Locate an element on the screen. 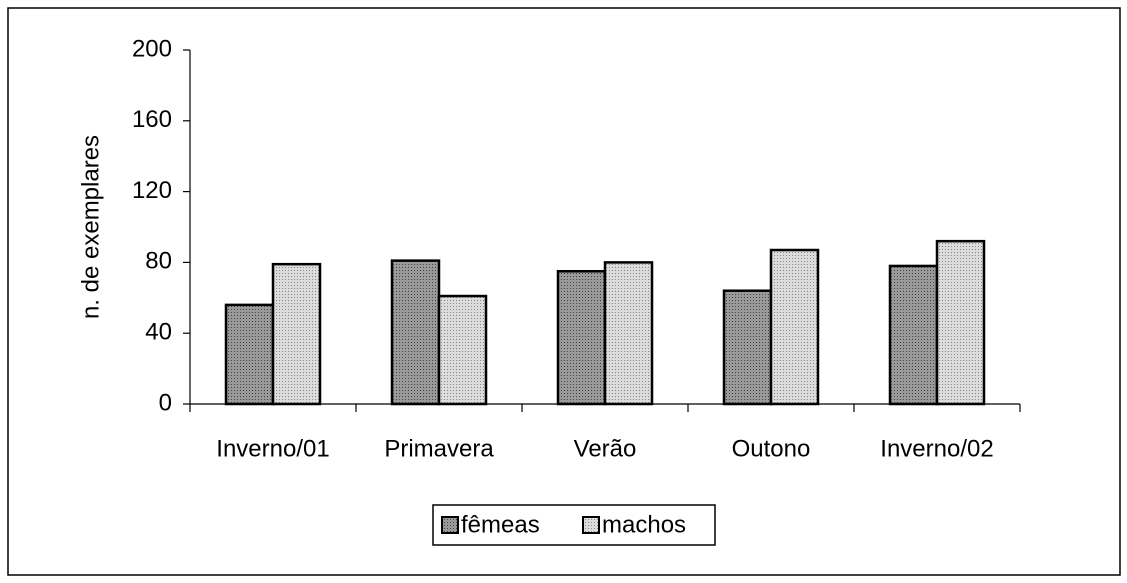 This screenshot has height=583, width=1127. x-tick-label: Inverno/02 is located at coordinates (936, 448).